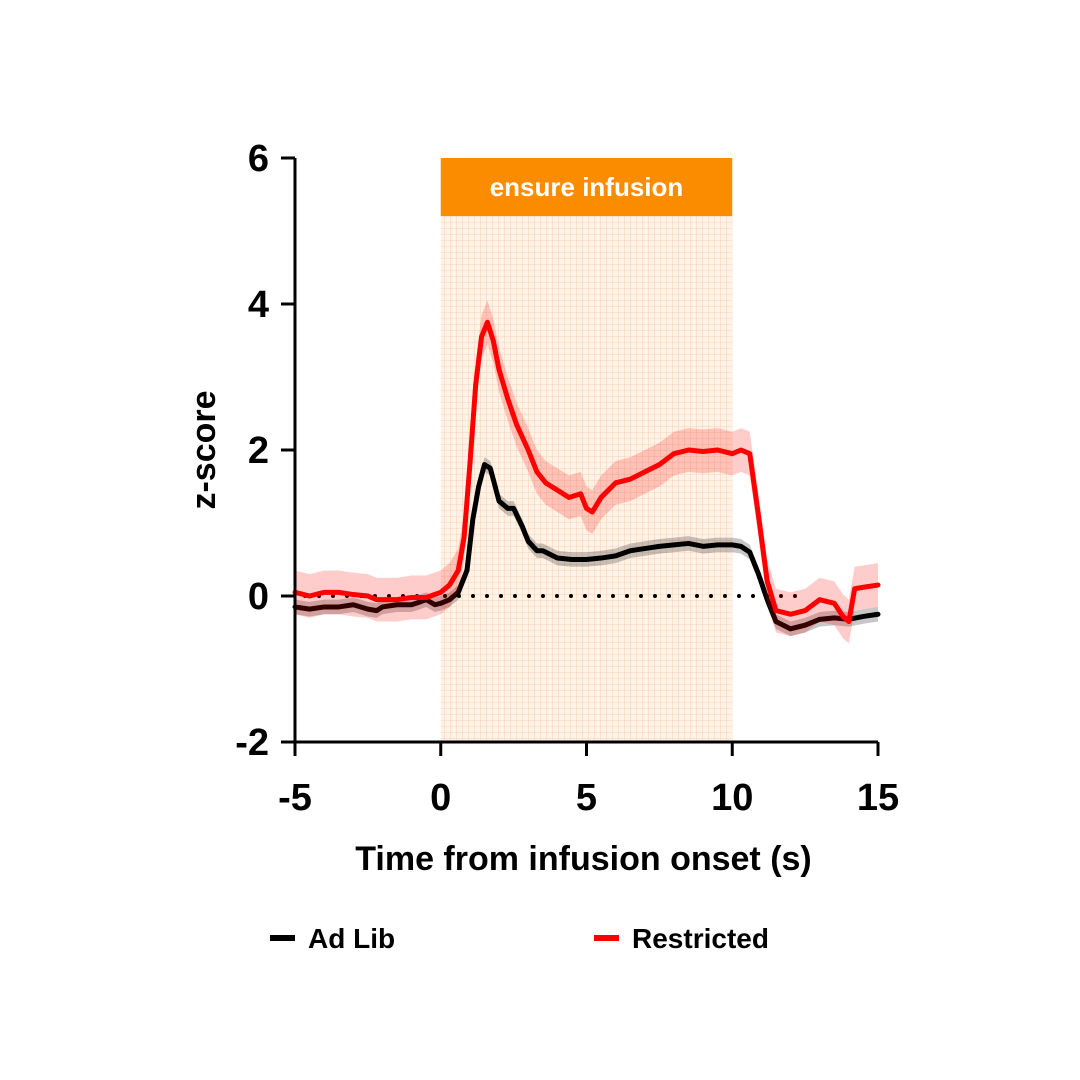 The image size is (1080, 1080). Describe the element at coordinates (258, 159) in the screenshot. I see `y-tick-label: 6` at that location.